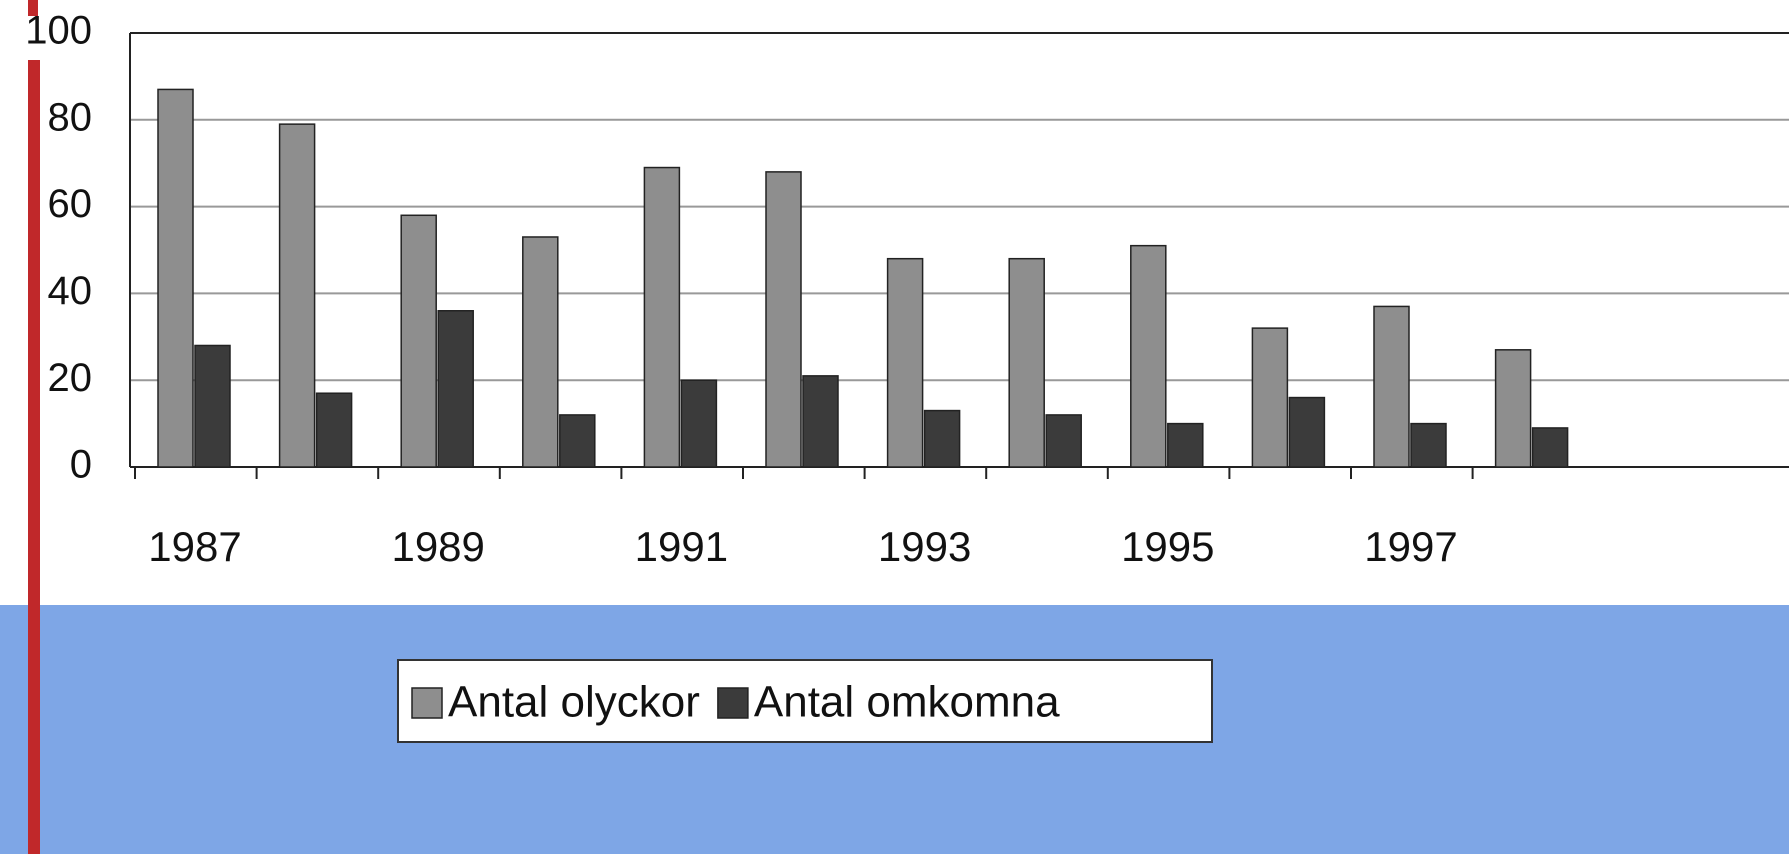  Describe the element at coordinates (70, 291) in the screenshot. I see `y-tick-label: 40` at that location.